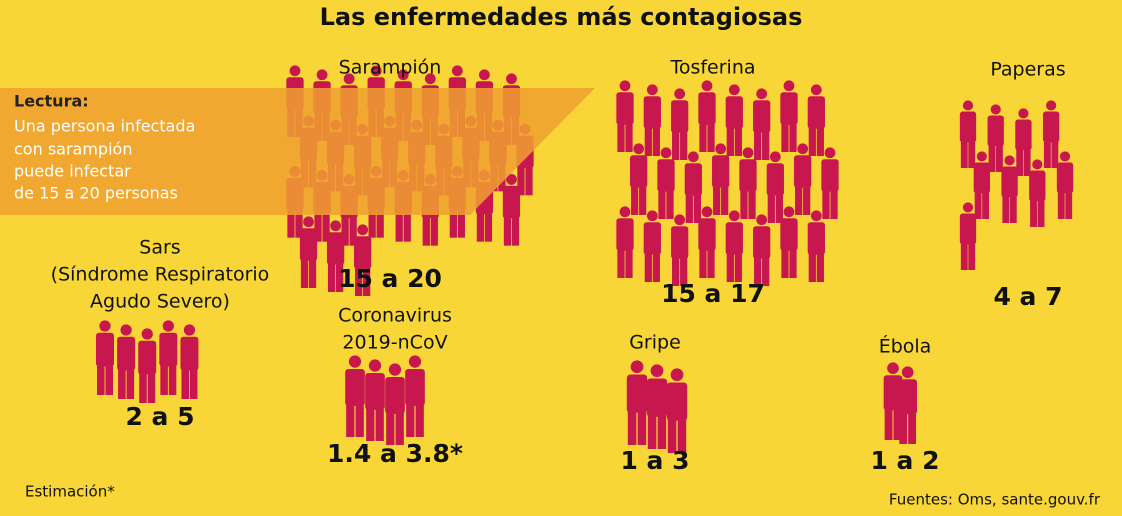  What do you see at coordinates (904, 460) in the screenshot?
I see `contagion-range: 1 a 2` at bounding box center [904, 460].